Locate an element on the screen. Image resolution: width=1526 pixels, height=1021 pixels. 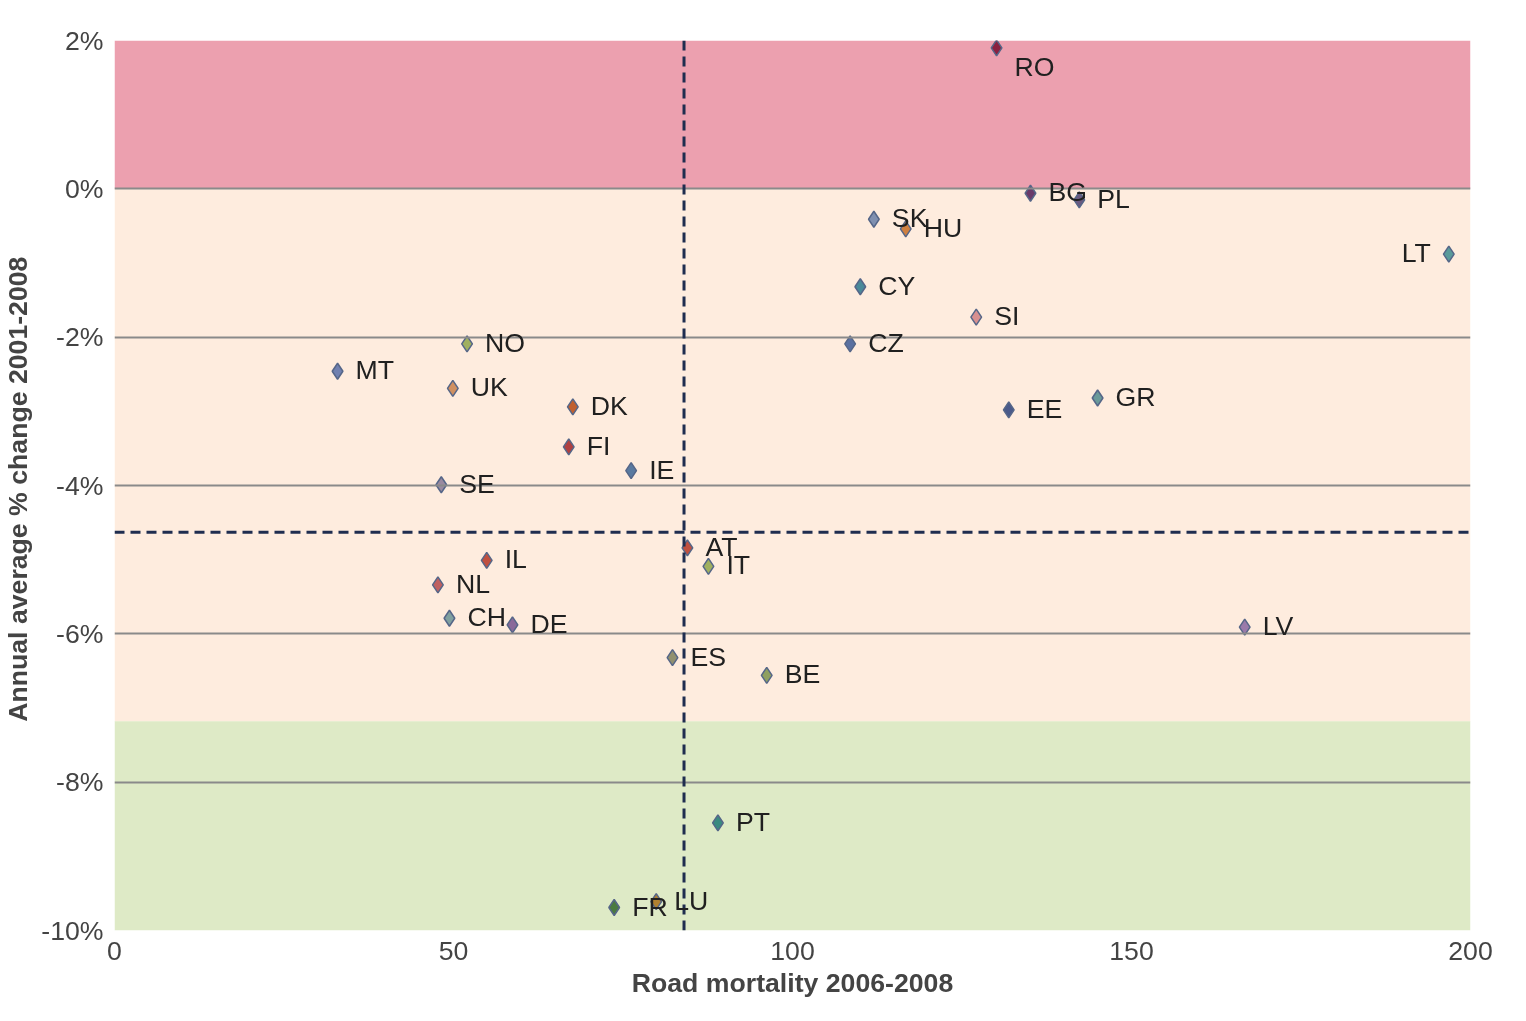
annotation: IE is located at coordinates (662, 469).